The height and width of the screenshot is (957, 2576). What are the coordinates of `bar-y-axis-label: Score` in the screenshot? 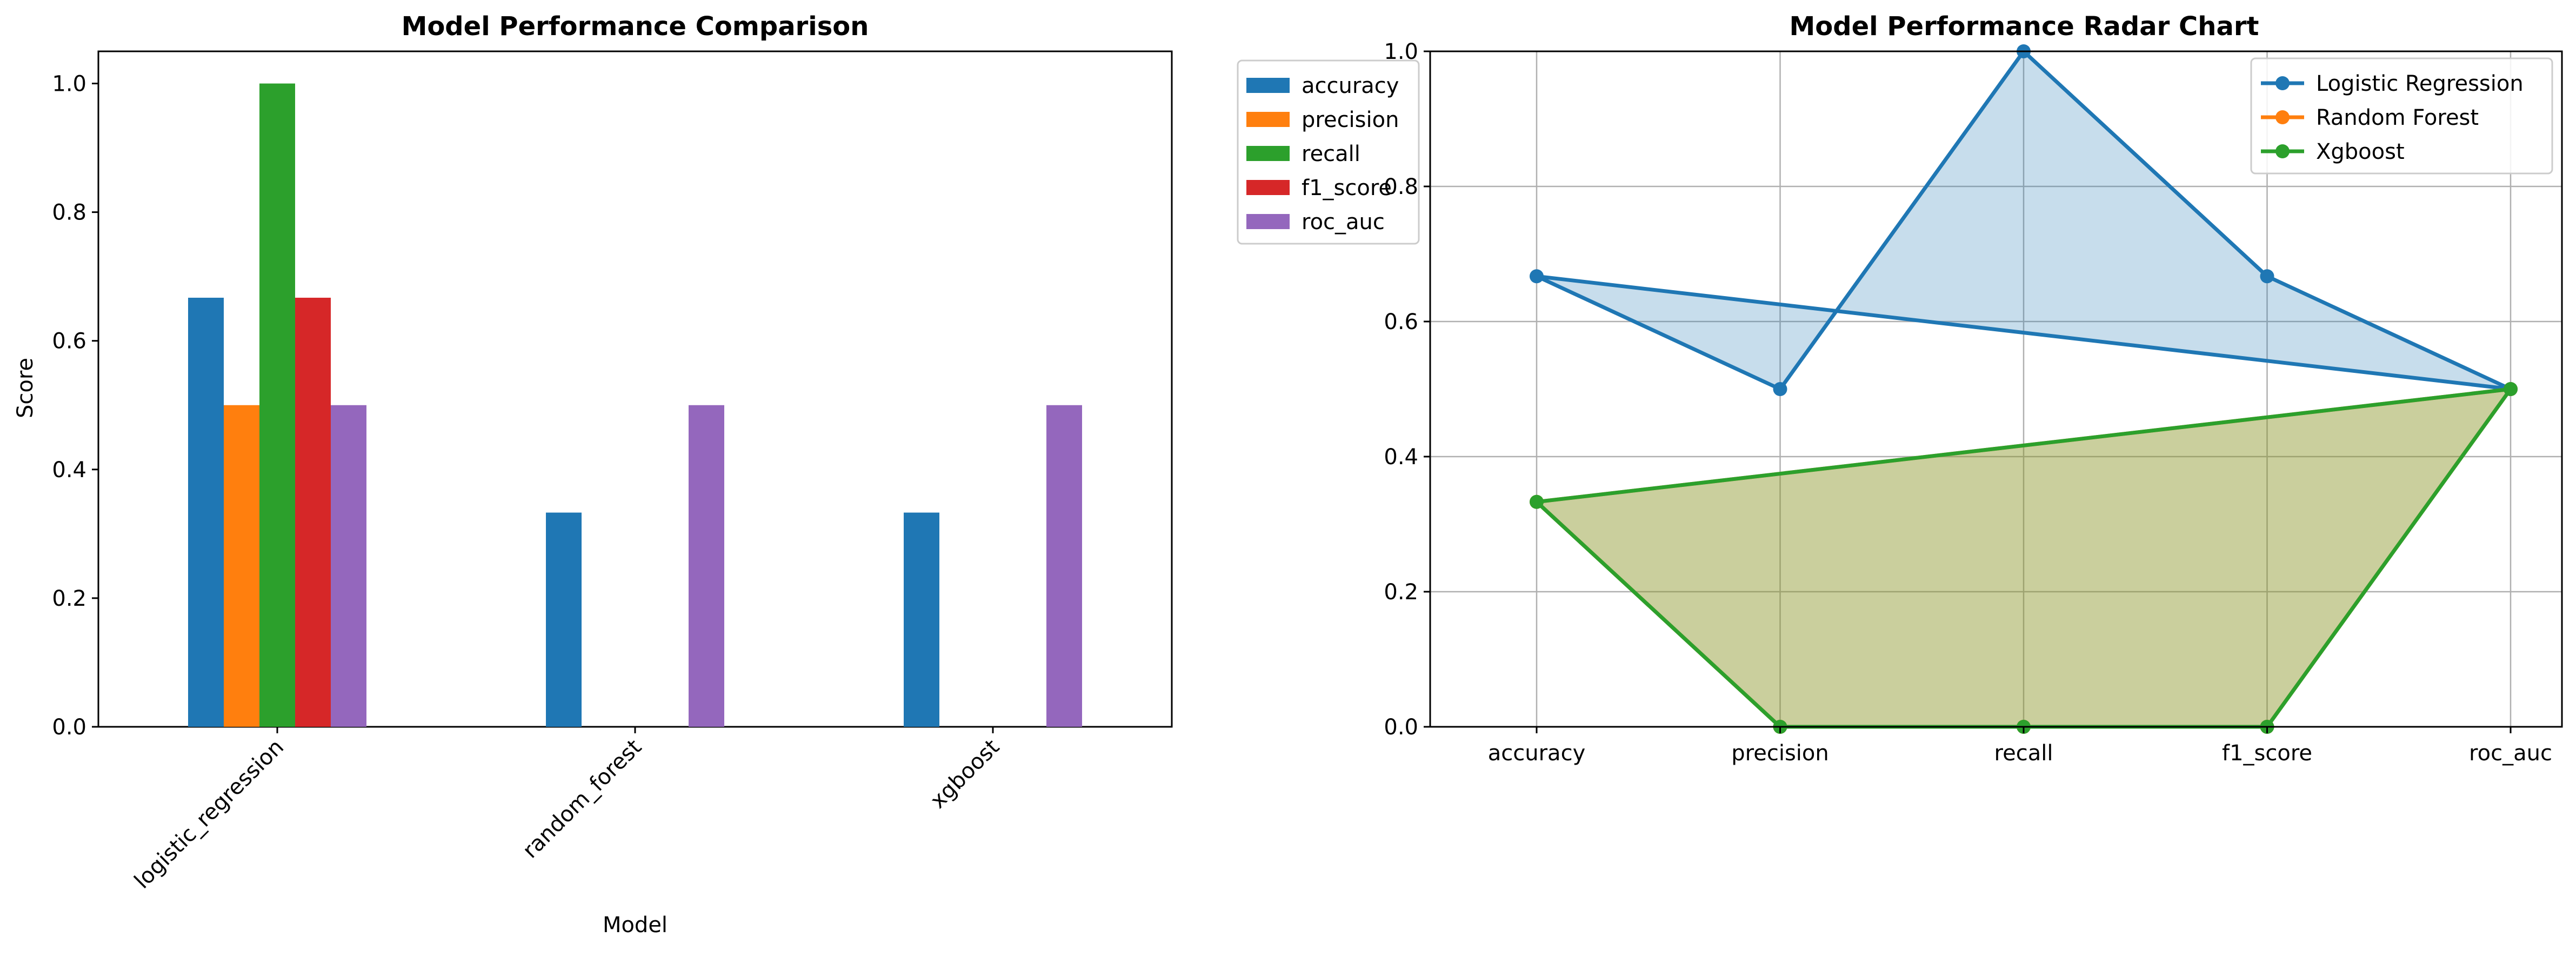 It's located at (26, 388).